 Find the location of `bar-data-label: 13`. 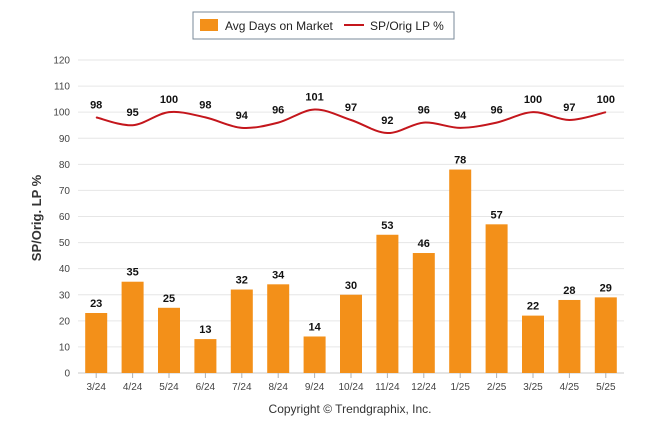

bar-data-label: 13 is located at coordinates (205, 330).